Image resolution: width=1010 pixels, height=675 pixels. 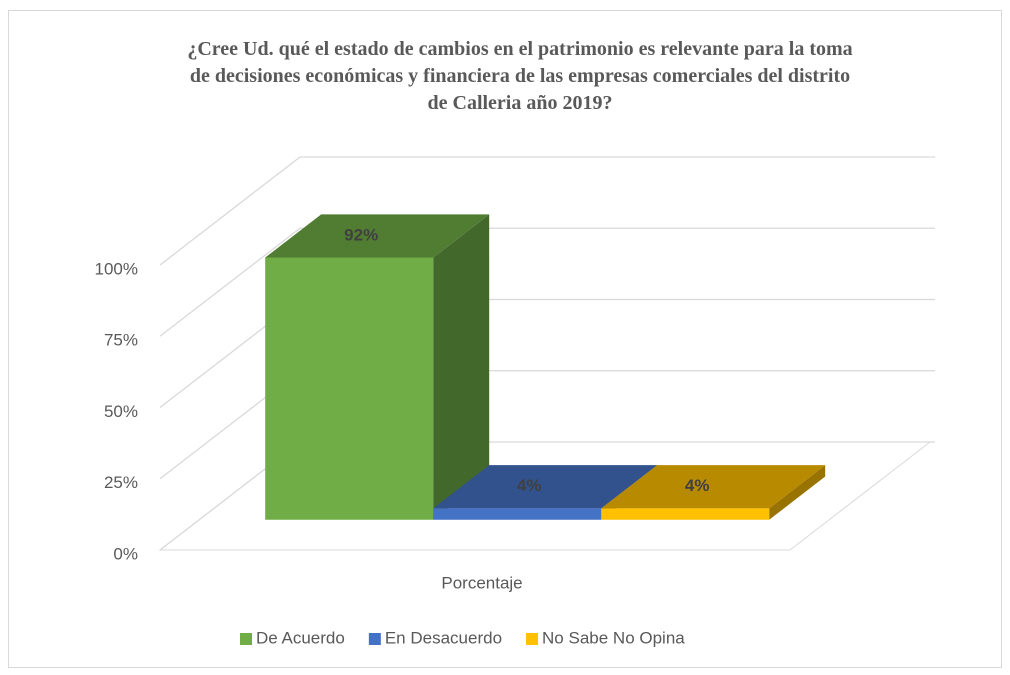 What do you see at coordinates (361, 234) in the screenshot?
I see `data-label: 92%` at bounding box center [361, 234].